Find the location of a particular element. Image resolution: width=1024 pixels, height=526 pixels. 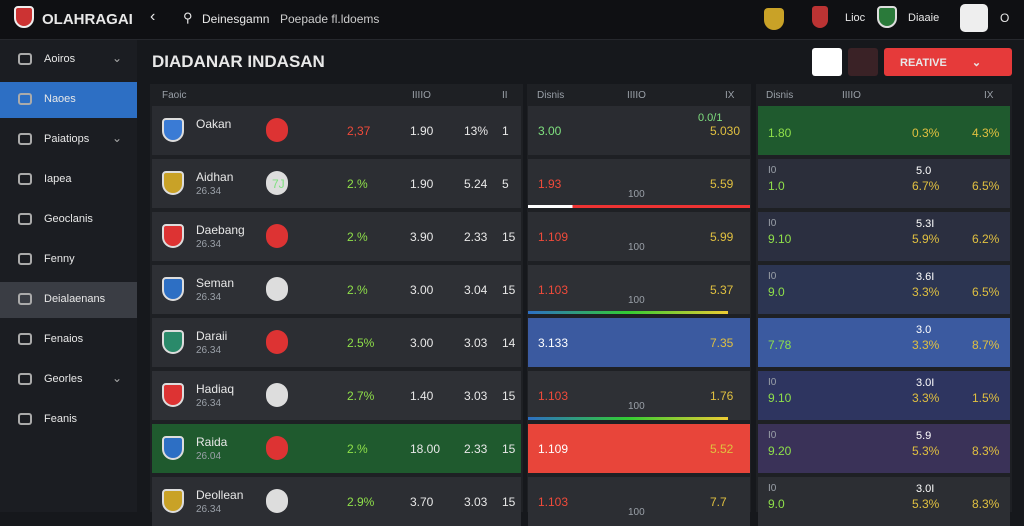

nav-item: Fenaios is located at coordinates (68, 340).